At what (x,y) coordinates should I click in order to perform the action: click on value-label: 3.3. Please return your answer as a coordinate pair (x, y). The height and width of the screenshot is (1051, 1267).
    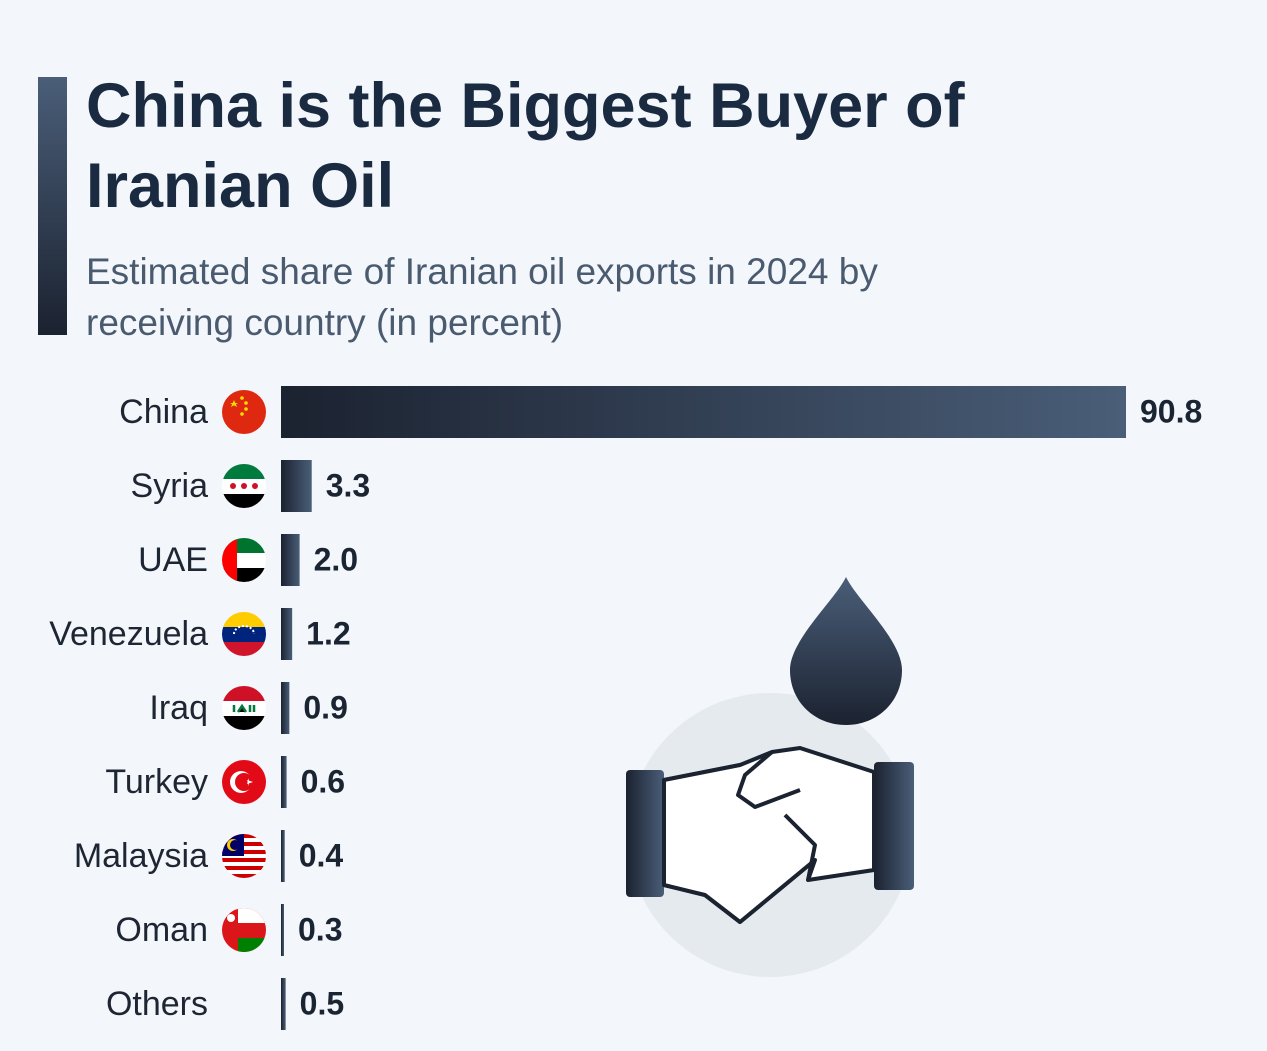
    Looking at the image, I should click on (348, 485).